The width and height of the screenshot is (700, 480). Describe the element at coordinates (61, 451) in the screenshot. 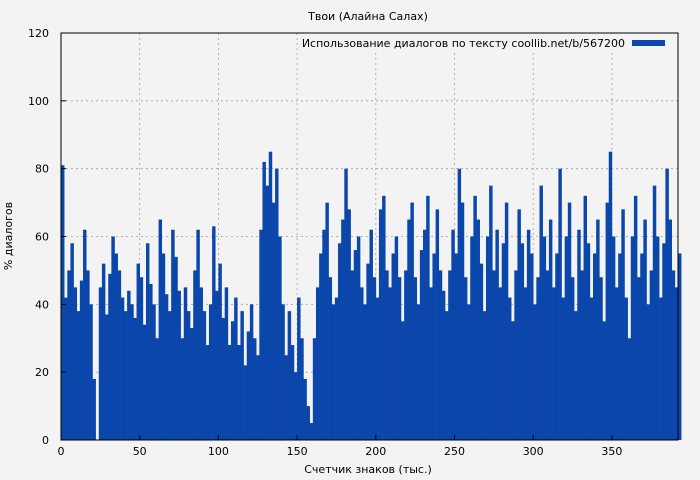

I see `x-tick-label: 0` at that location.